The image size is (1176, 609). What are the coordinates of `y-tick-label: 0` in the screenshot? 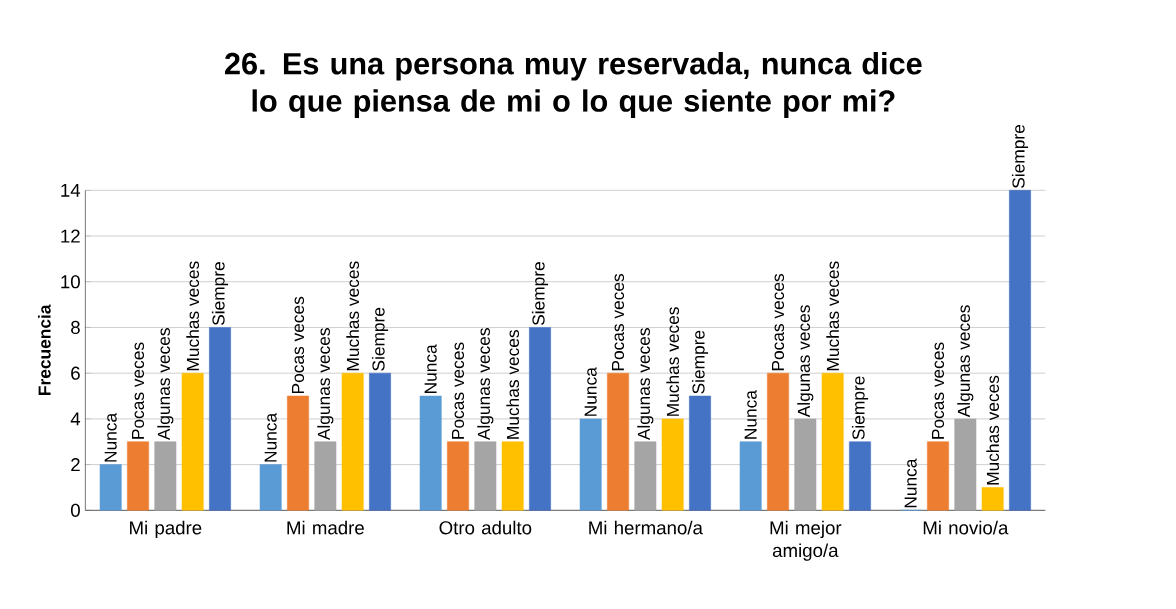 It's located at (75, 510).